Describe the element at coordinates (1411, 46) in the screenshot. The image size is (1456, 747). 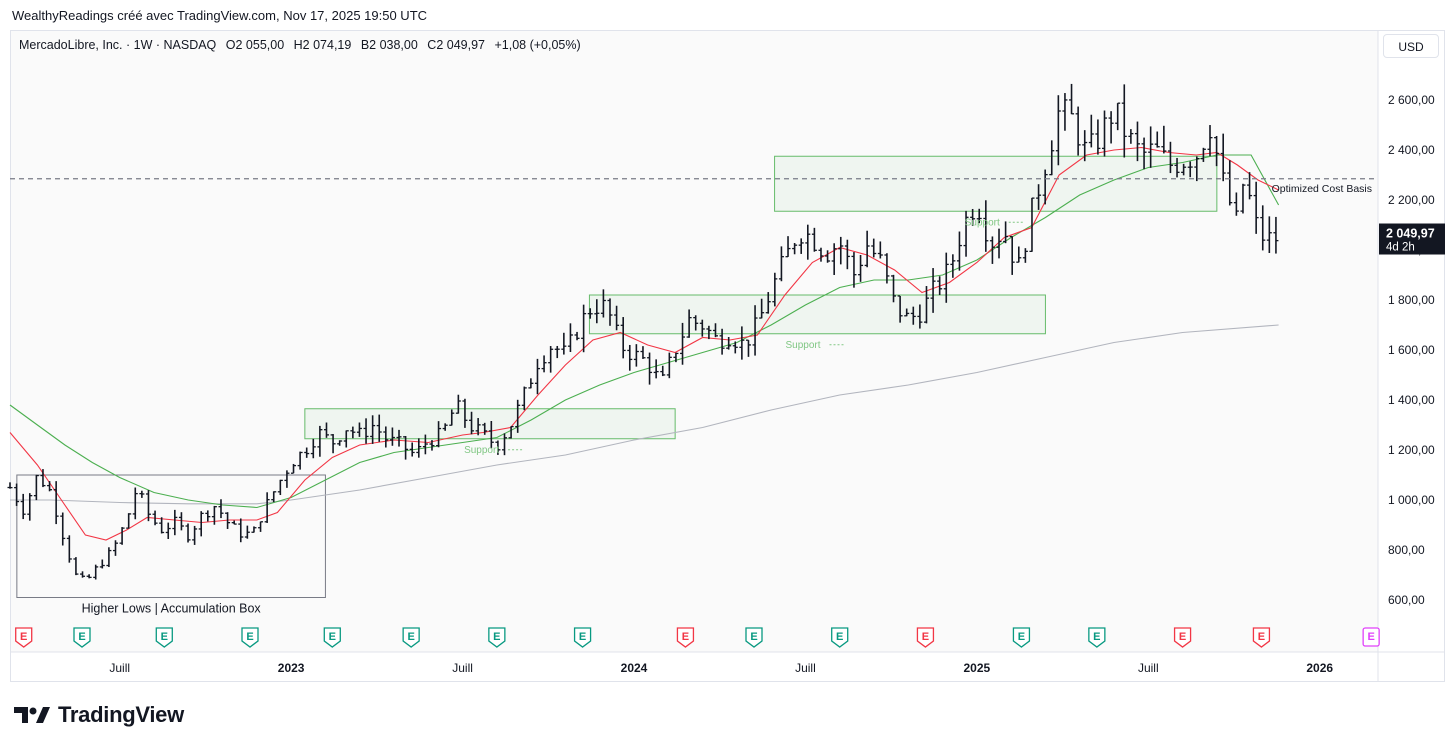
I see `currency-selector: USD` at that location.